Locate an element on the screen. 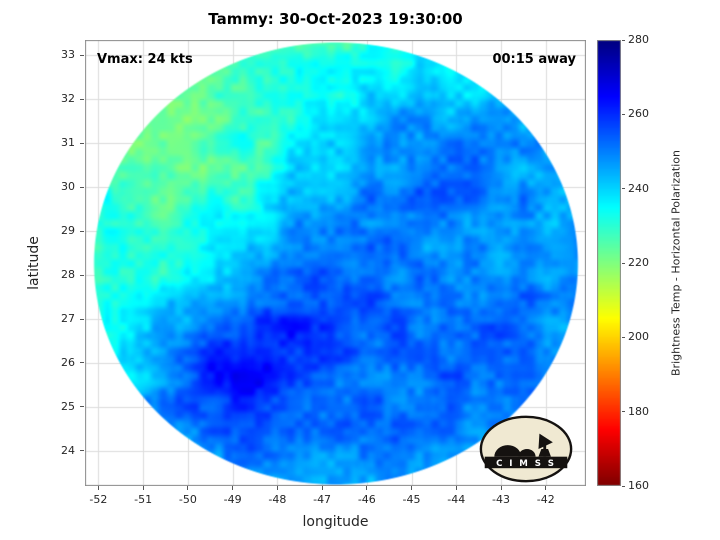 The height and width of the screenshot is (540, 720). logo-dish-icon is located at coordinates (545, 441).